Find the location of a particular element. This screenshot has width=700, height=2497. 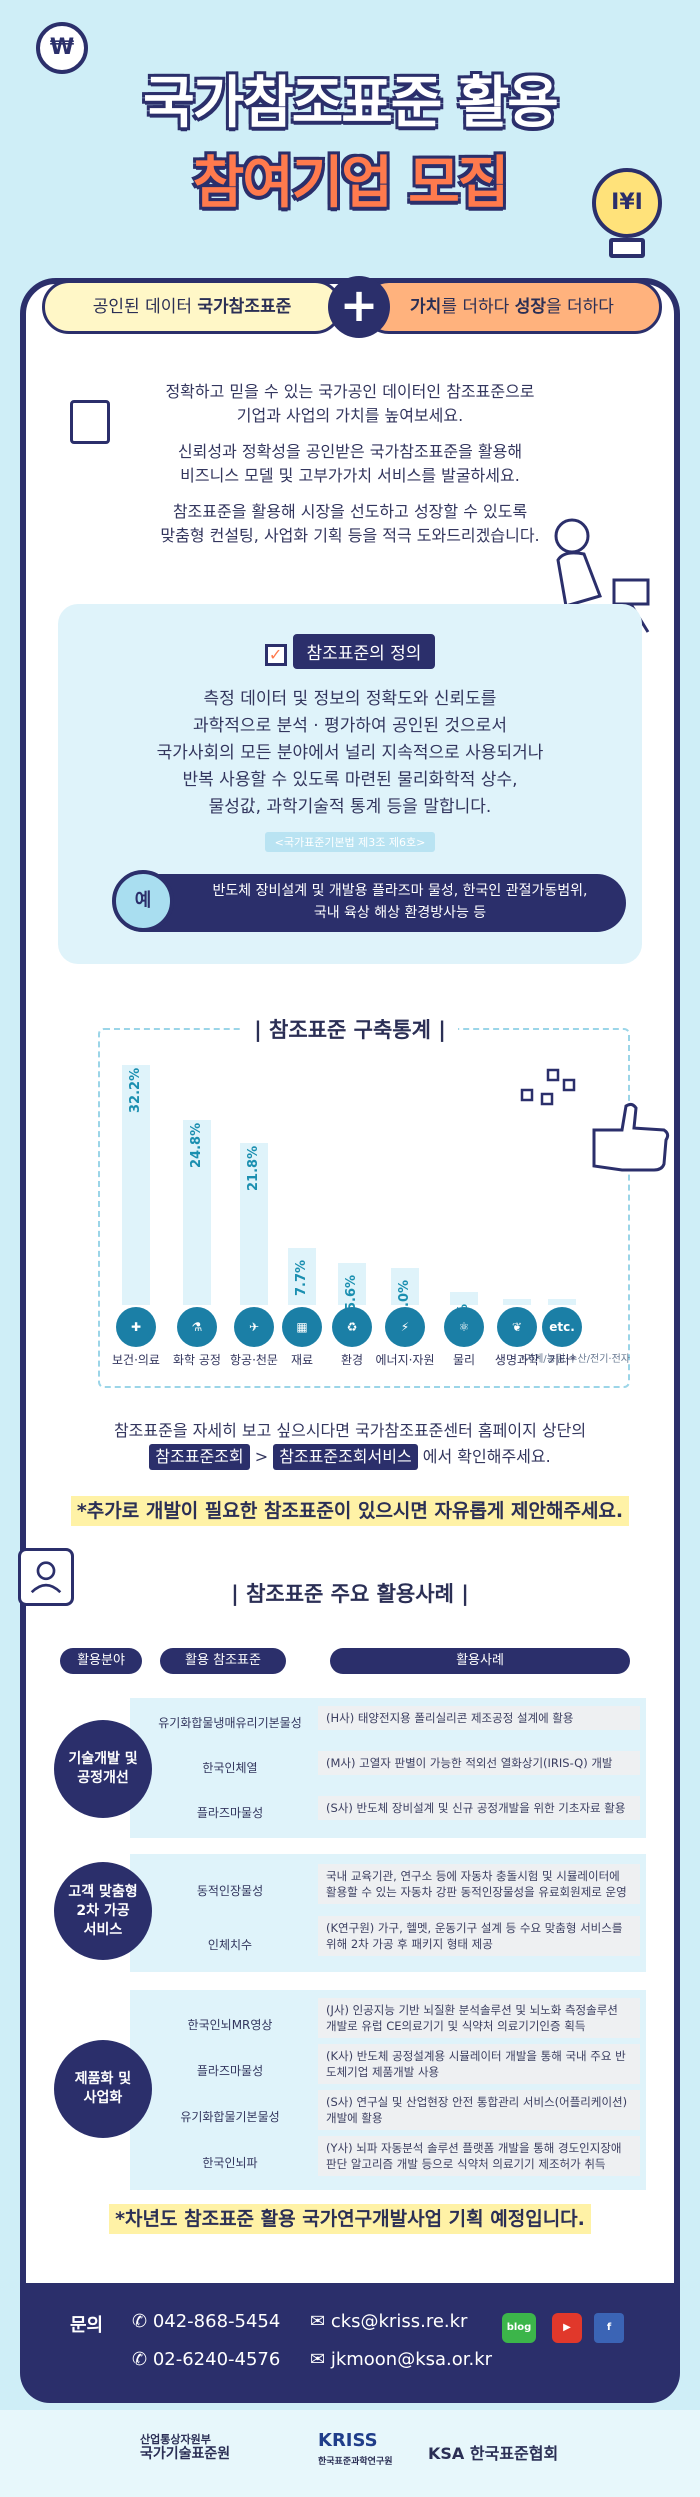

definition-line2: 과학적으로 분석 · 평가하여 공인된 것으로서 is located at coordinates (350, 726).